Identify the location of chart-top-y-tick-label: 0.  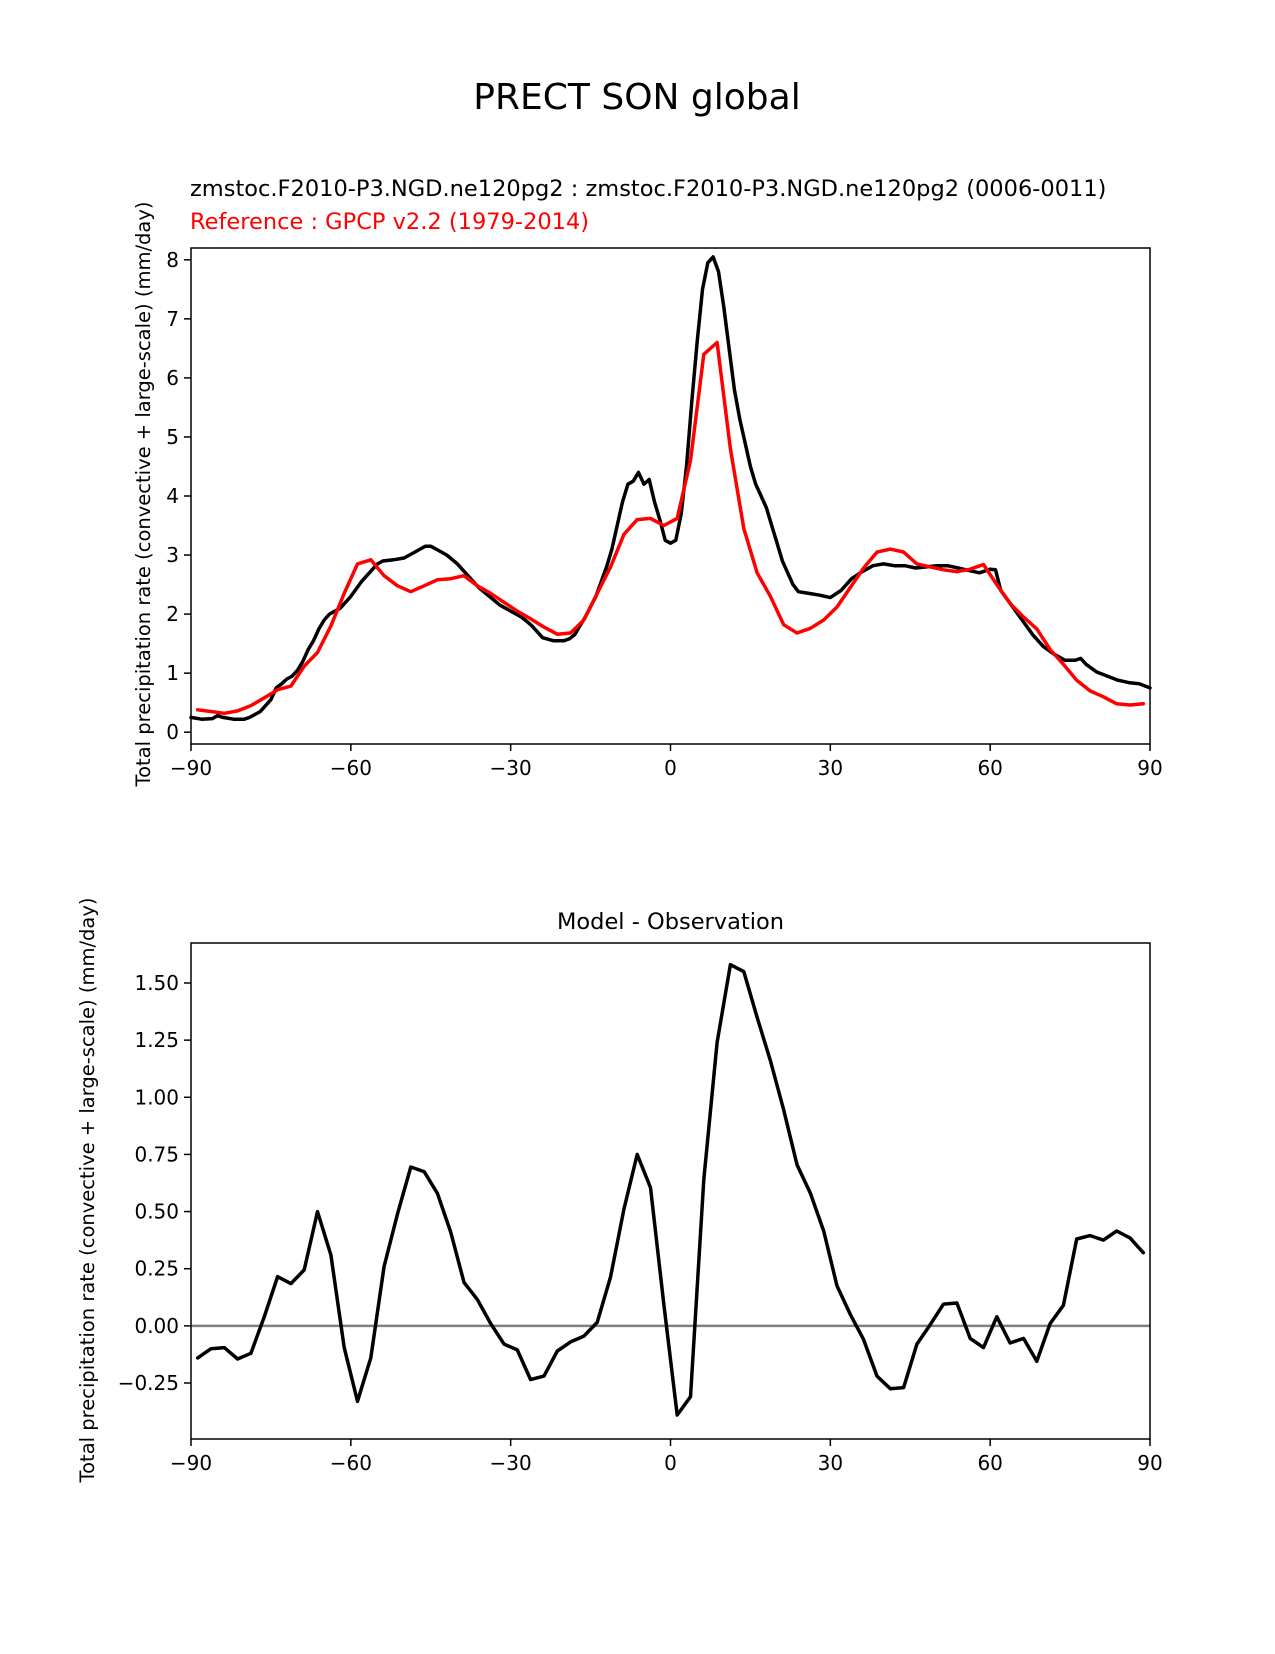
(172, 732).